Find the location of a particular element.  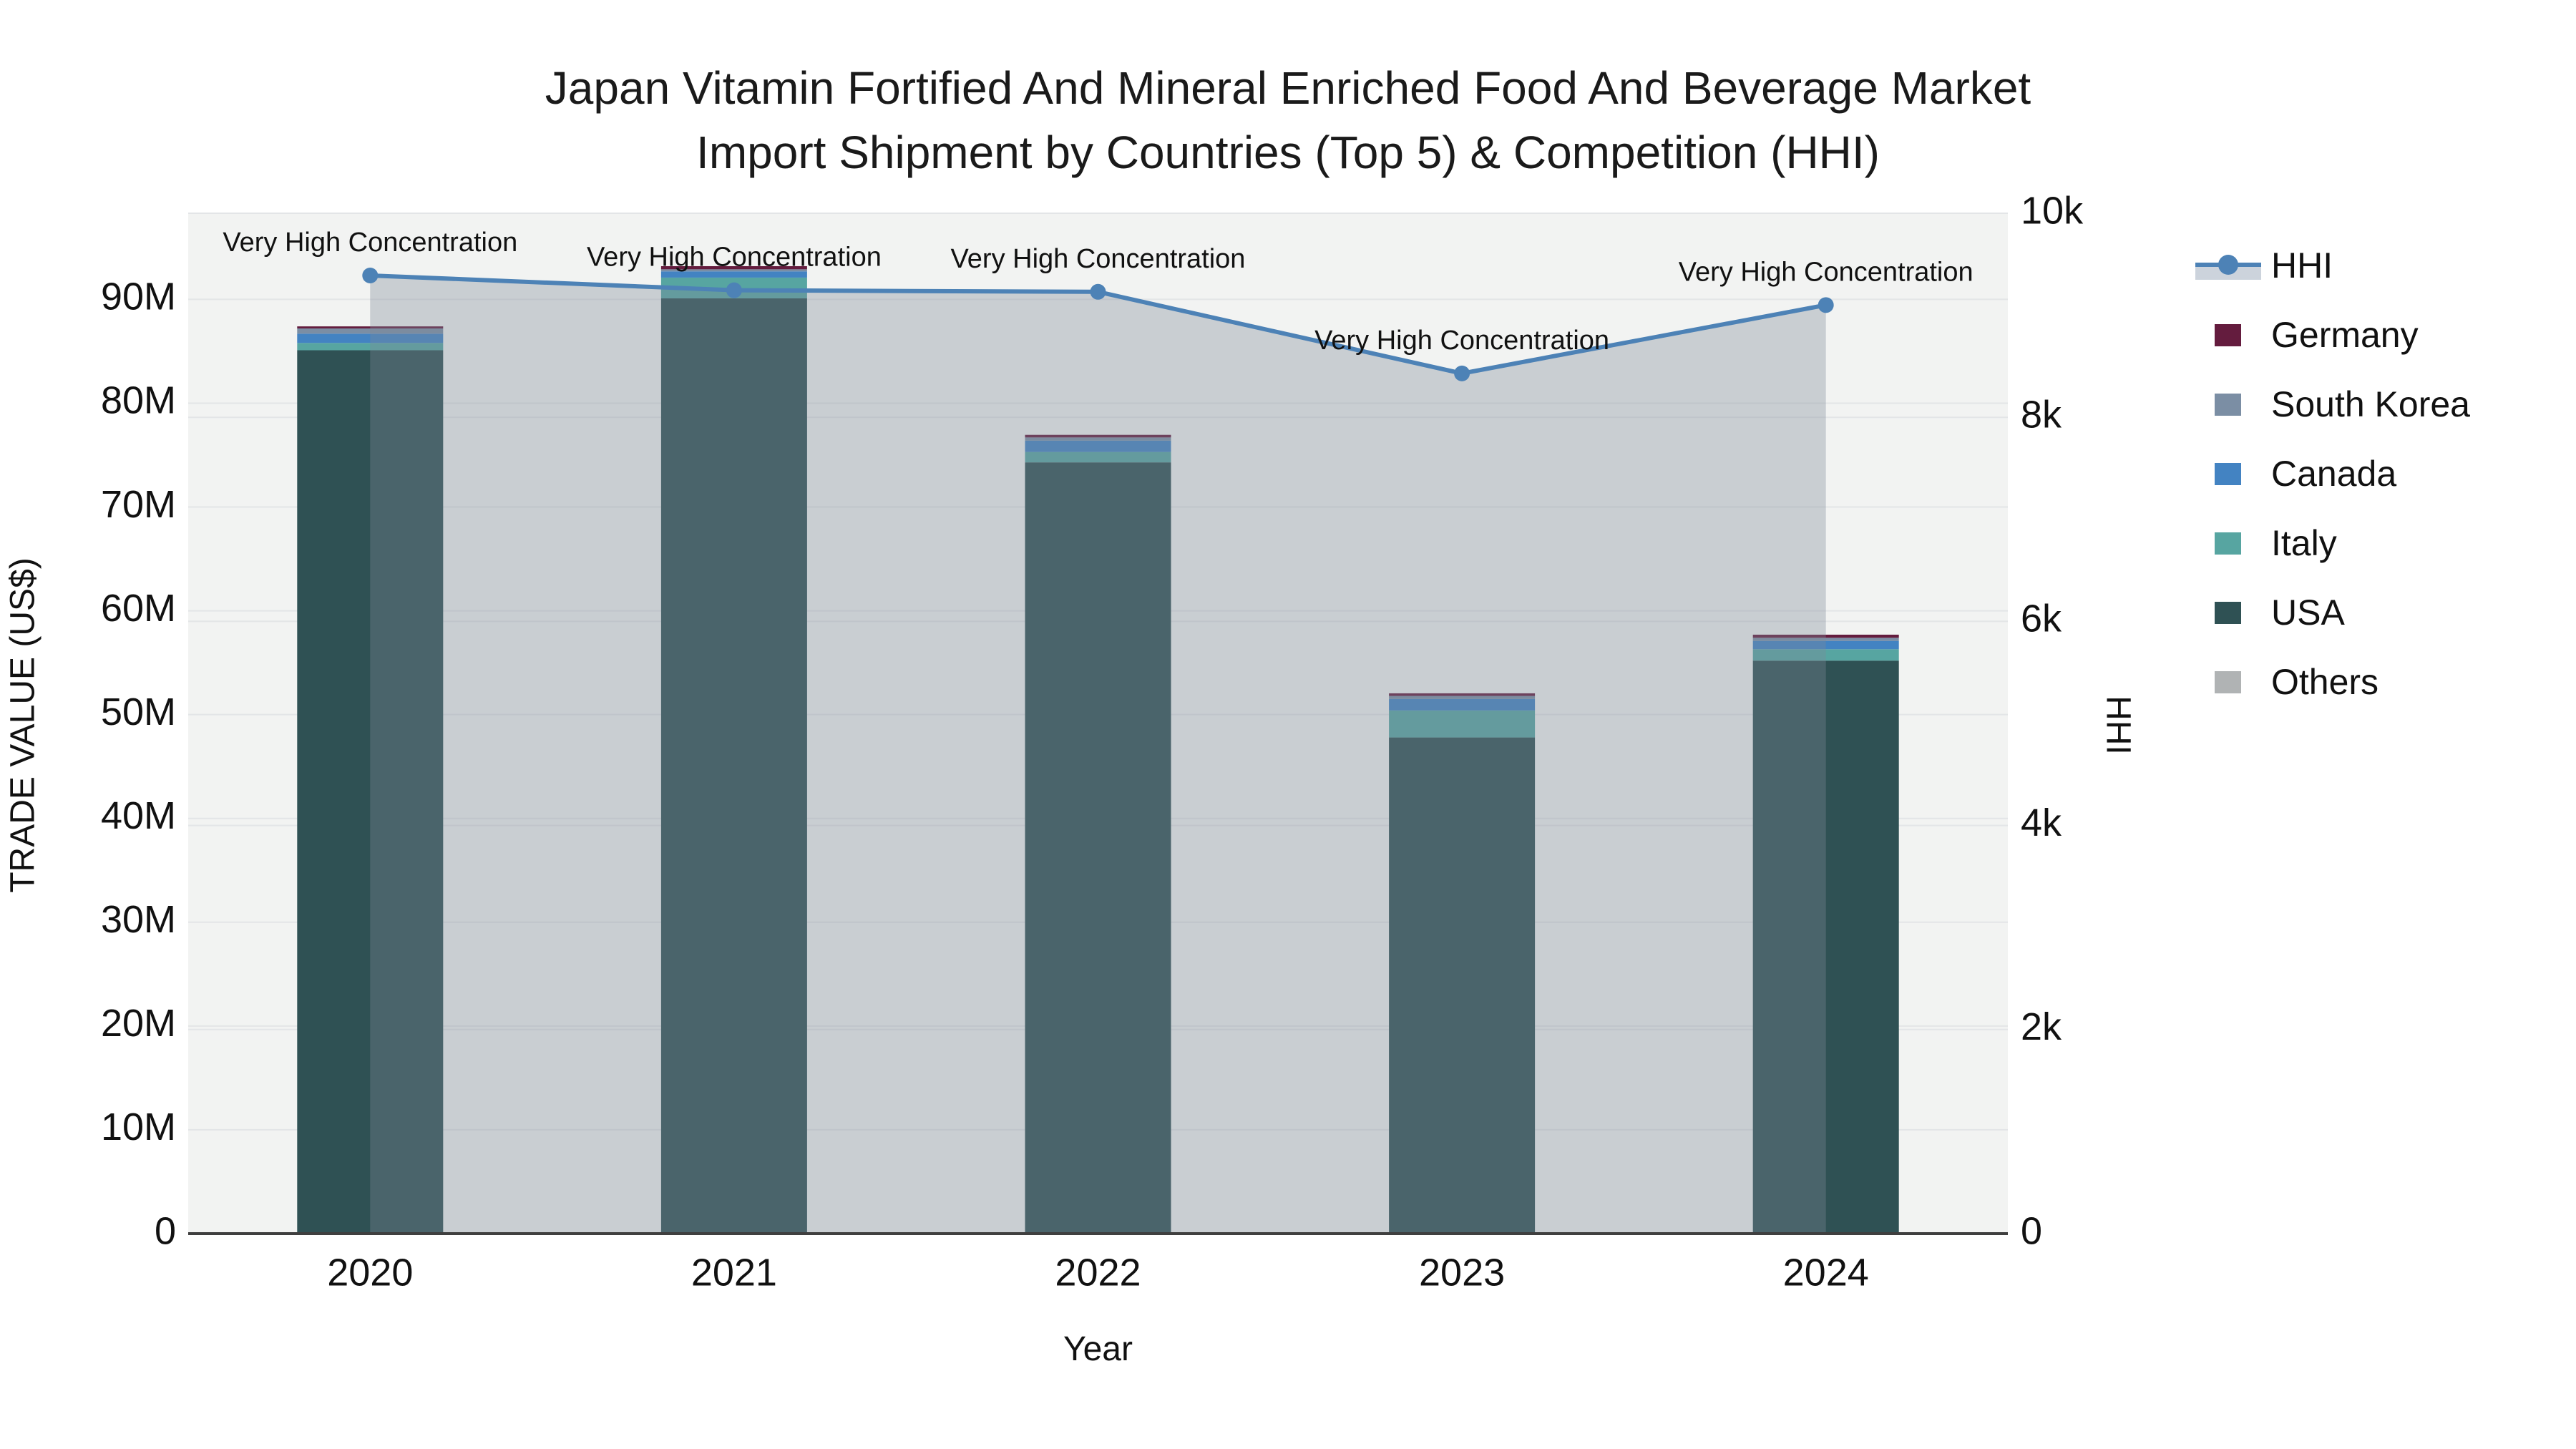

legend-label: South Korea is located at coordinates (2370, 404).